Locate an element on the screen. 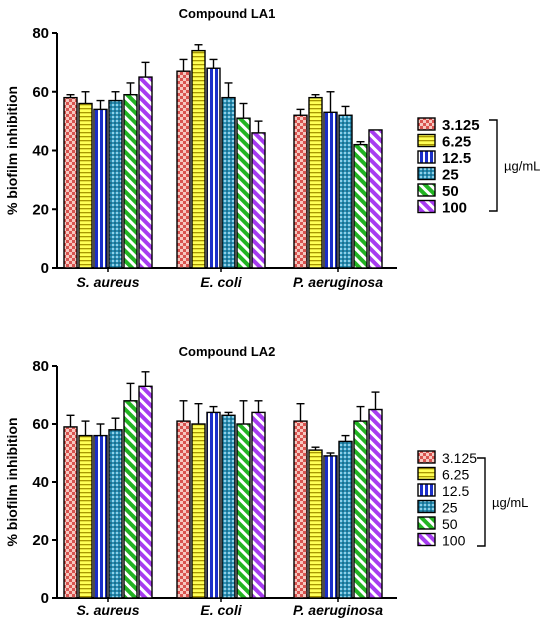 This screenshot has height=625, width=550. chart-title: Compound LA1 is located at coordinates (227, 13).